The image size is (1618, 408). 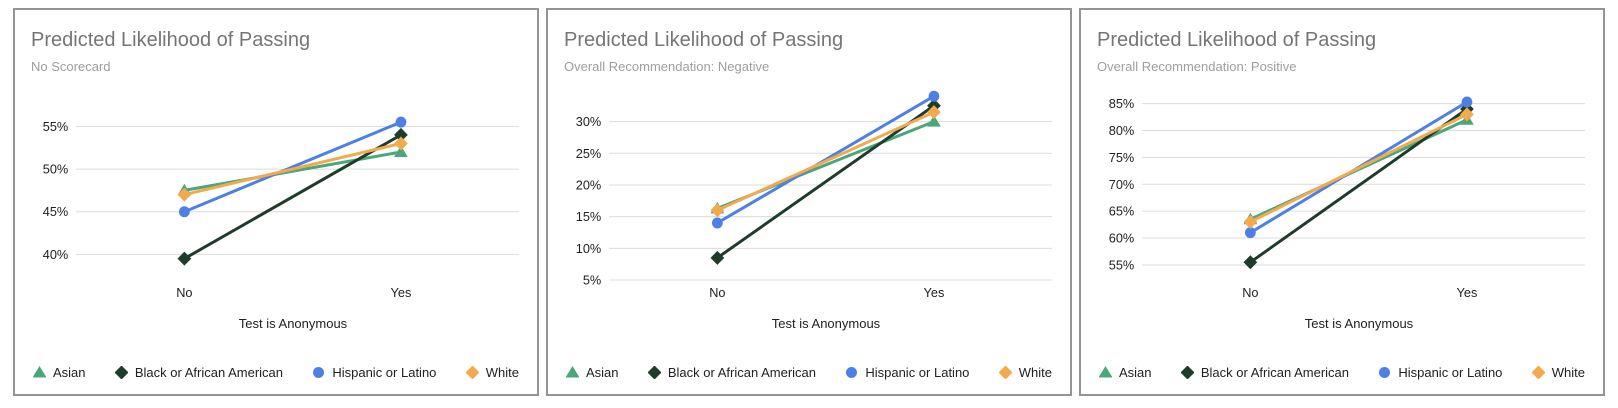 What do you see at coordinates (1347, 198) in the screenshot?
I see `line-chart: 55% 60% 65% 70% 75% 80% 85% No Yes` at bounding box center [1347, 198].